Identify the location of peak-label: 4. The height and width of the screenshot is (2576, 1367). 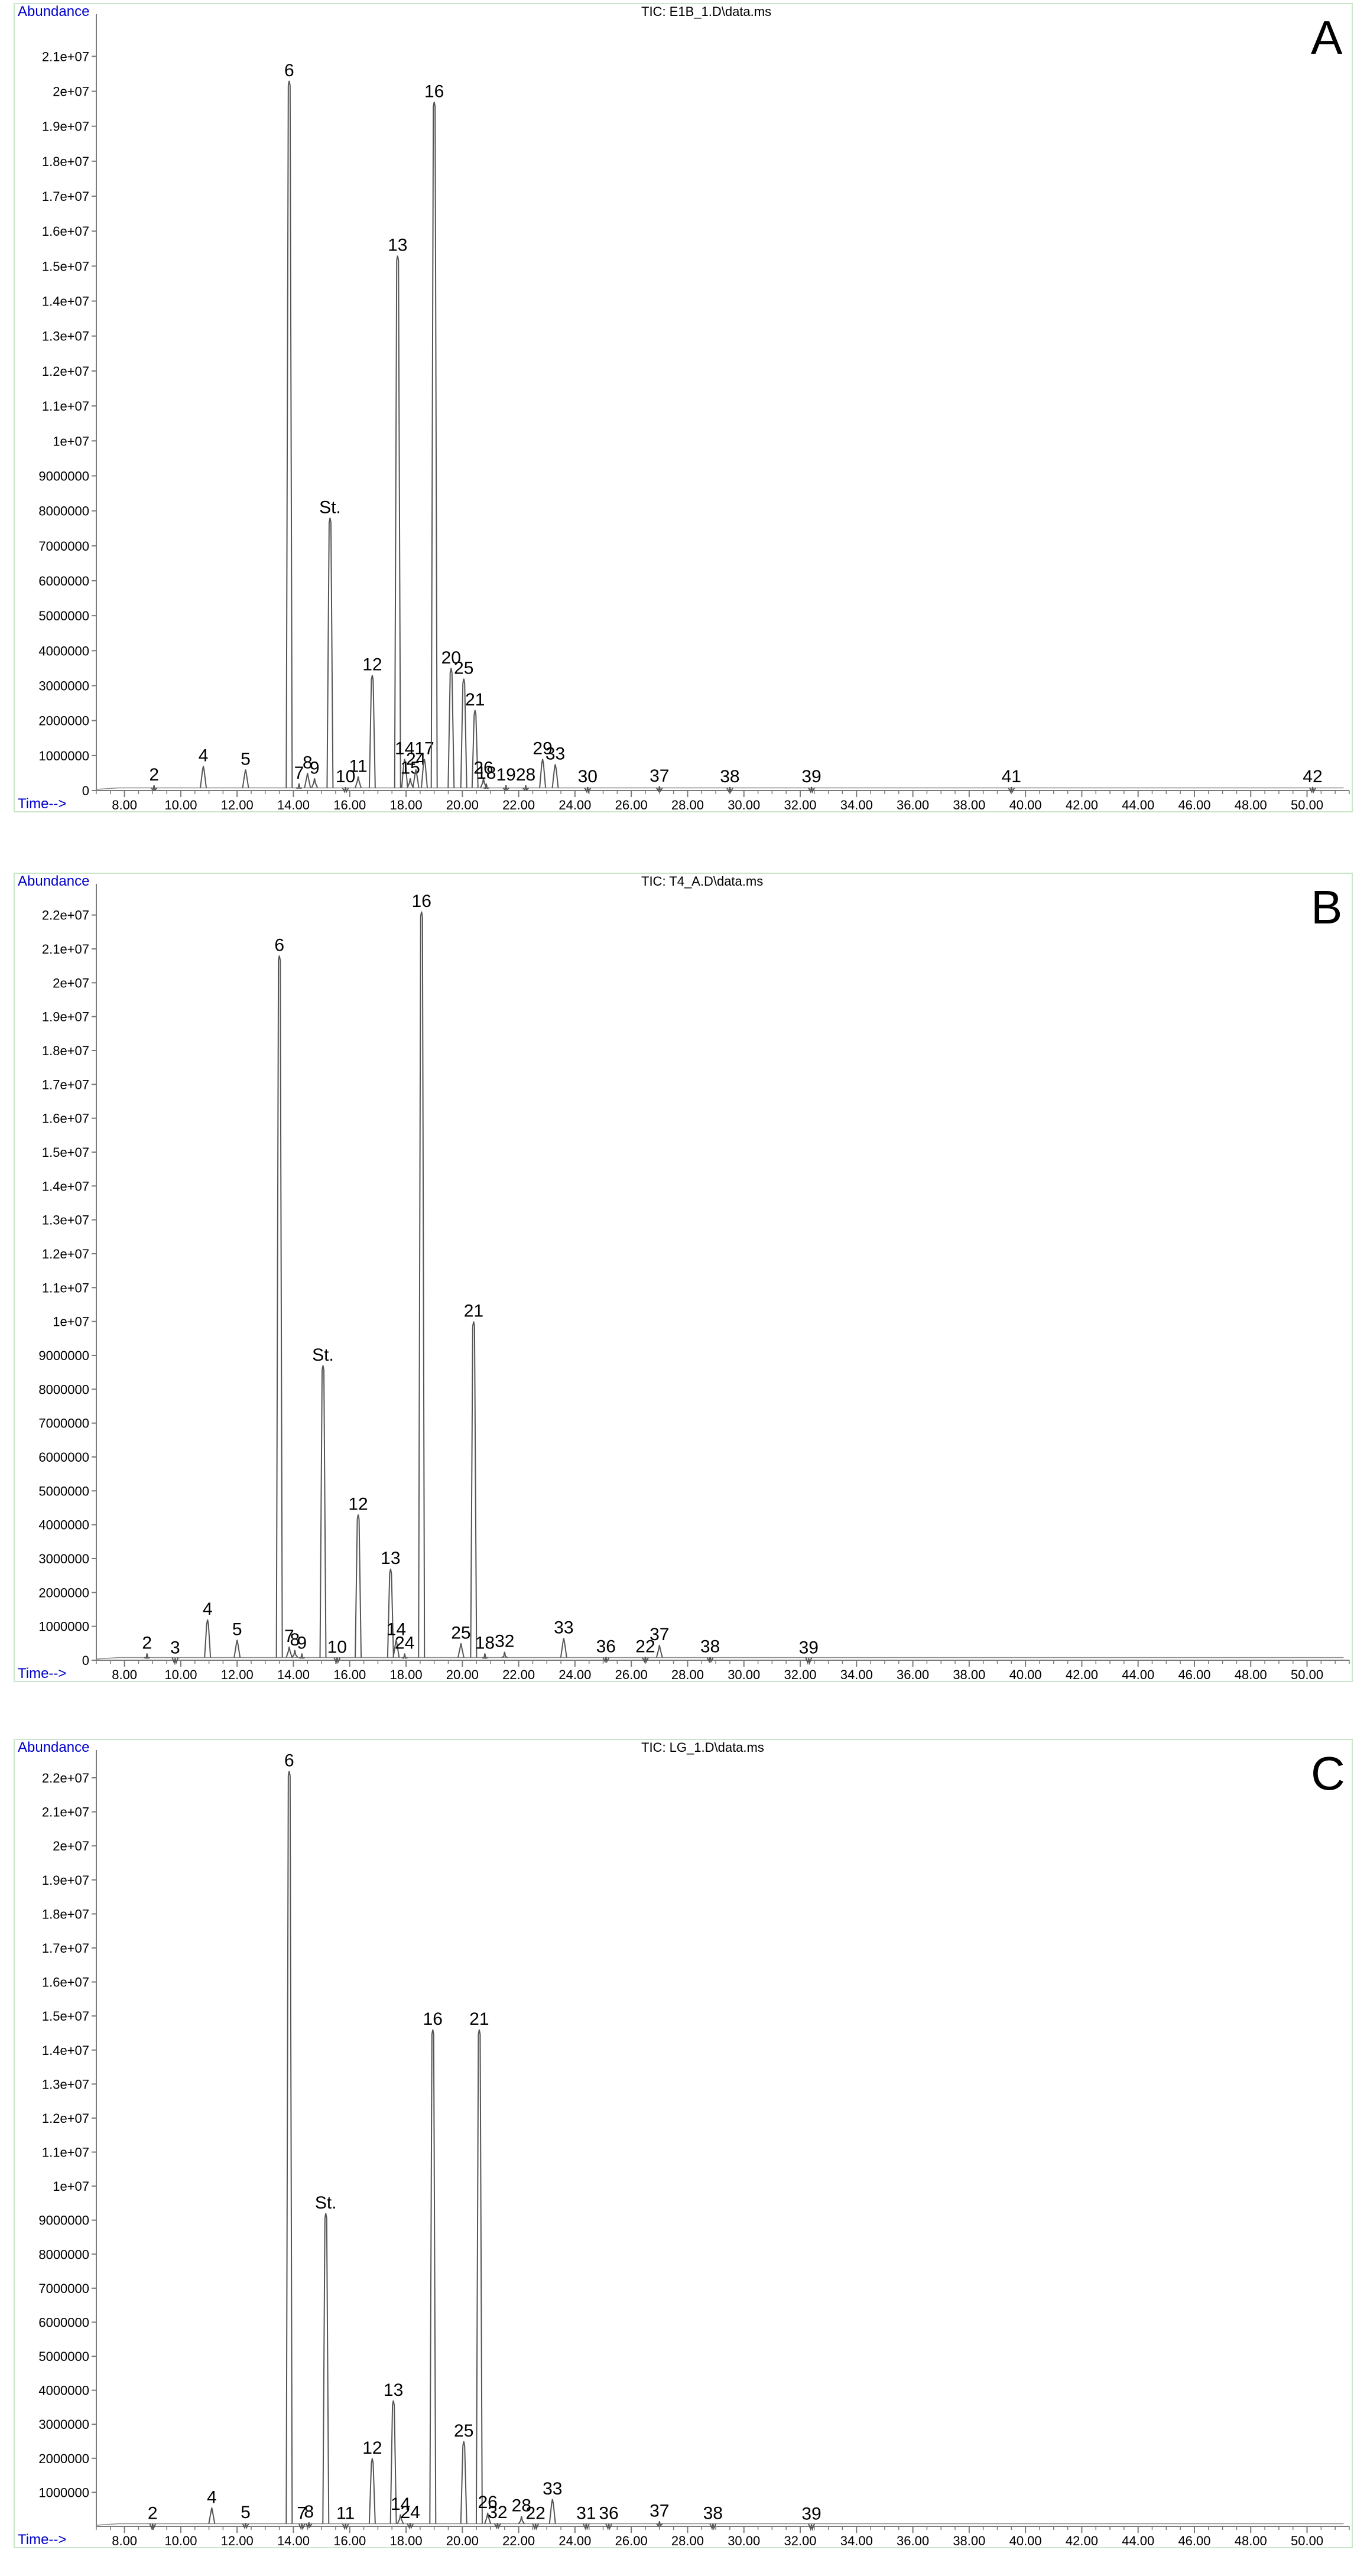
(204, 756).